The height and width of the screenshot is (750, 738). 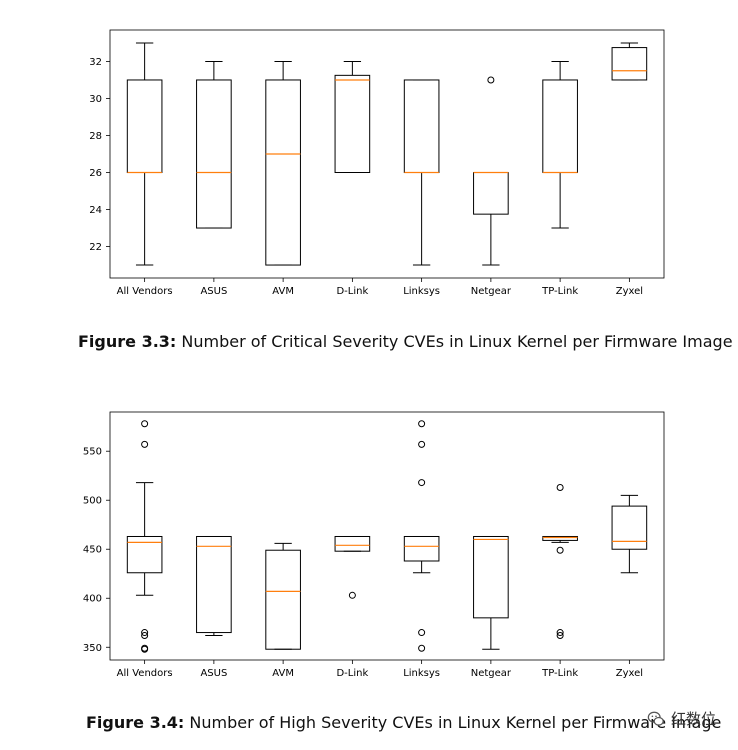 I want to click on y-tick-label: 30, so click(x=95, y=99).